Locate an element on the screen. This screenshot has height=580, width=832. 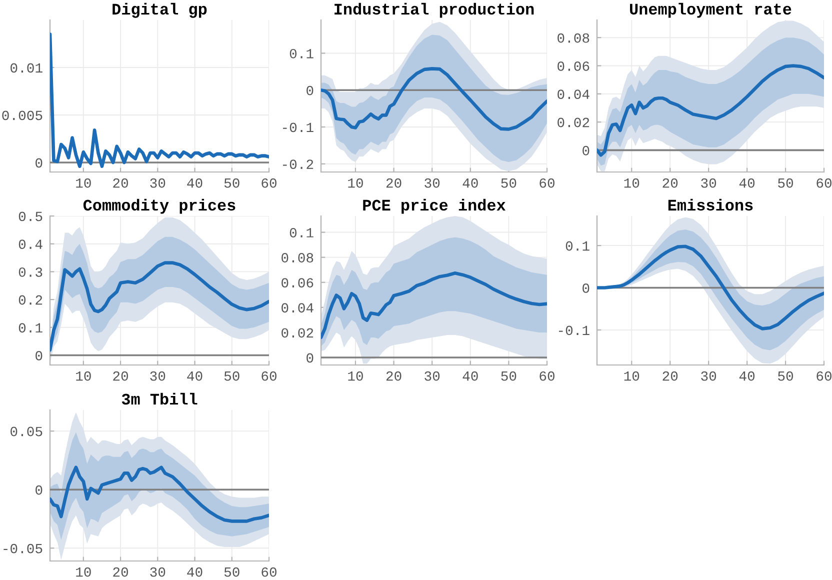
y-tick-label: 0.2 is located at coordinates (30, 300).